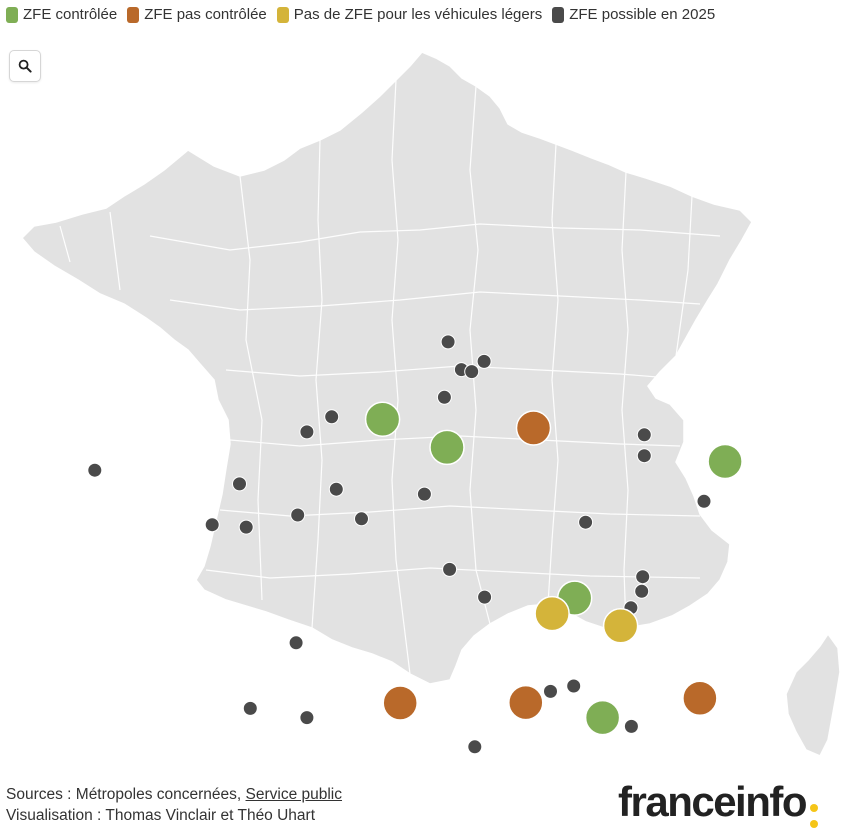 The height and width of the screenshot is (832, 850). I want to click on legend-label: Pas de ZFE pour les véhicules légers, so click(418, 14).